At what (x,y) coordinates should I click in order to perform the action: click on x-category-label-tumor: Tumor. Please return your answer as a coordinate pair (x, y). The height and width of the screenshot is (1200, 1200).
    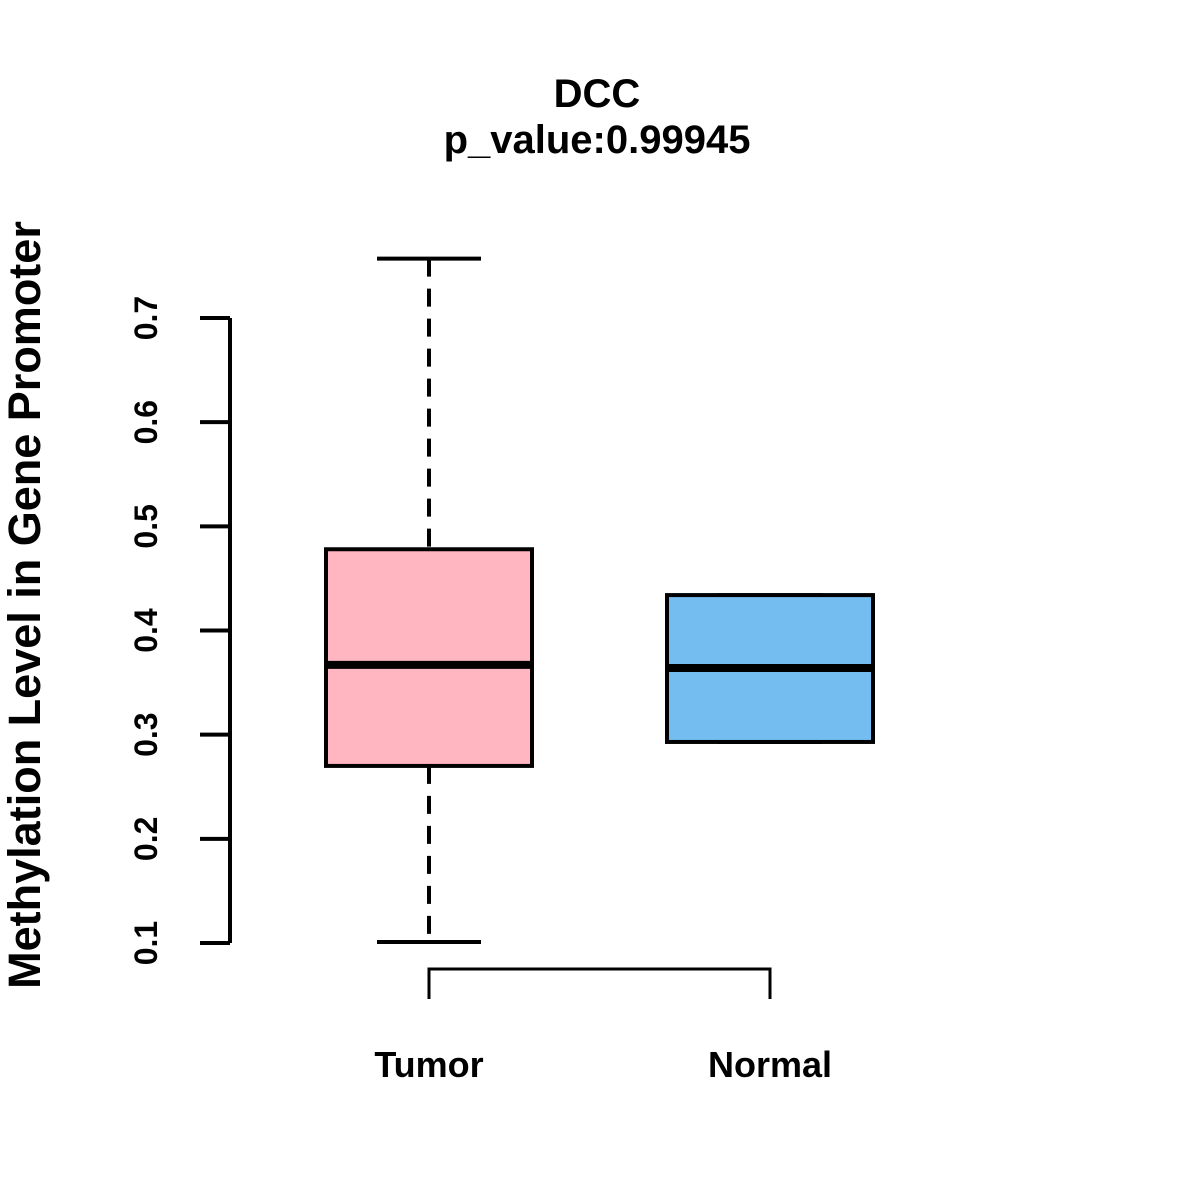
    Looking at the image, I should click on (428, 1064).